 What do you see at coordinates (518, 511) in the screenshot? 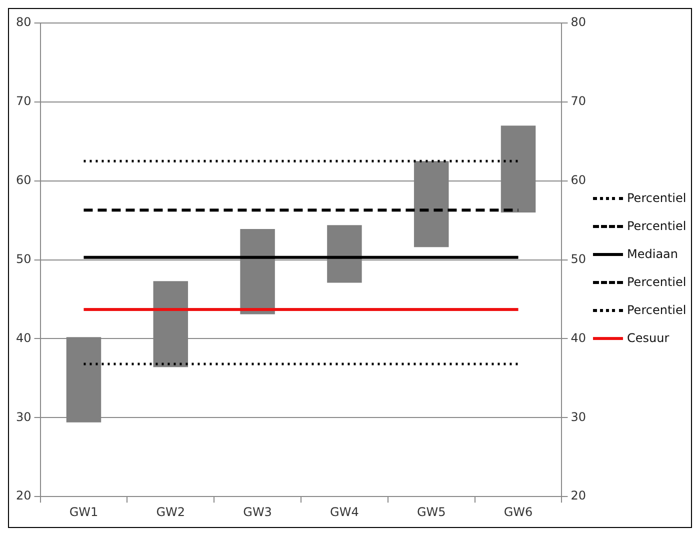
I see `x-tick-label: GW6` at bounding box center [518, 511].